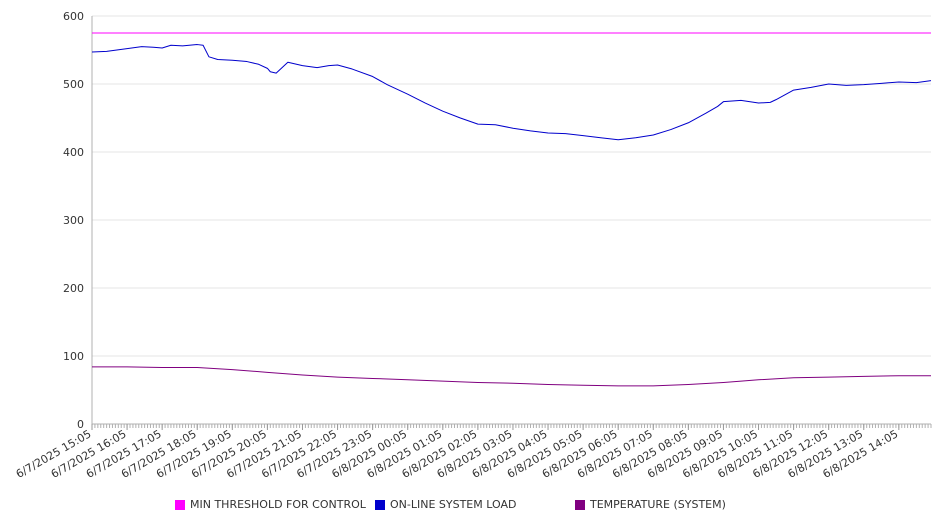 The image size is (946, 526). I want to click on y-tick-label: 400, so click(73, 152).